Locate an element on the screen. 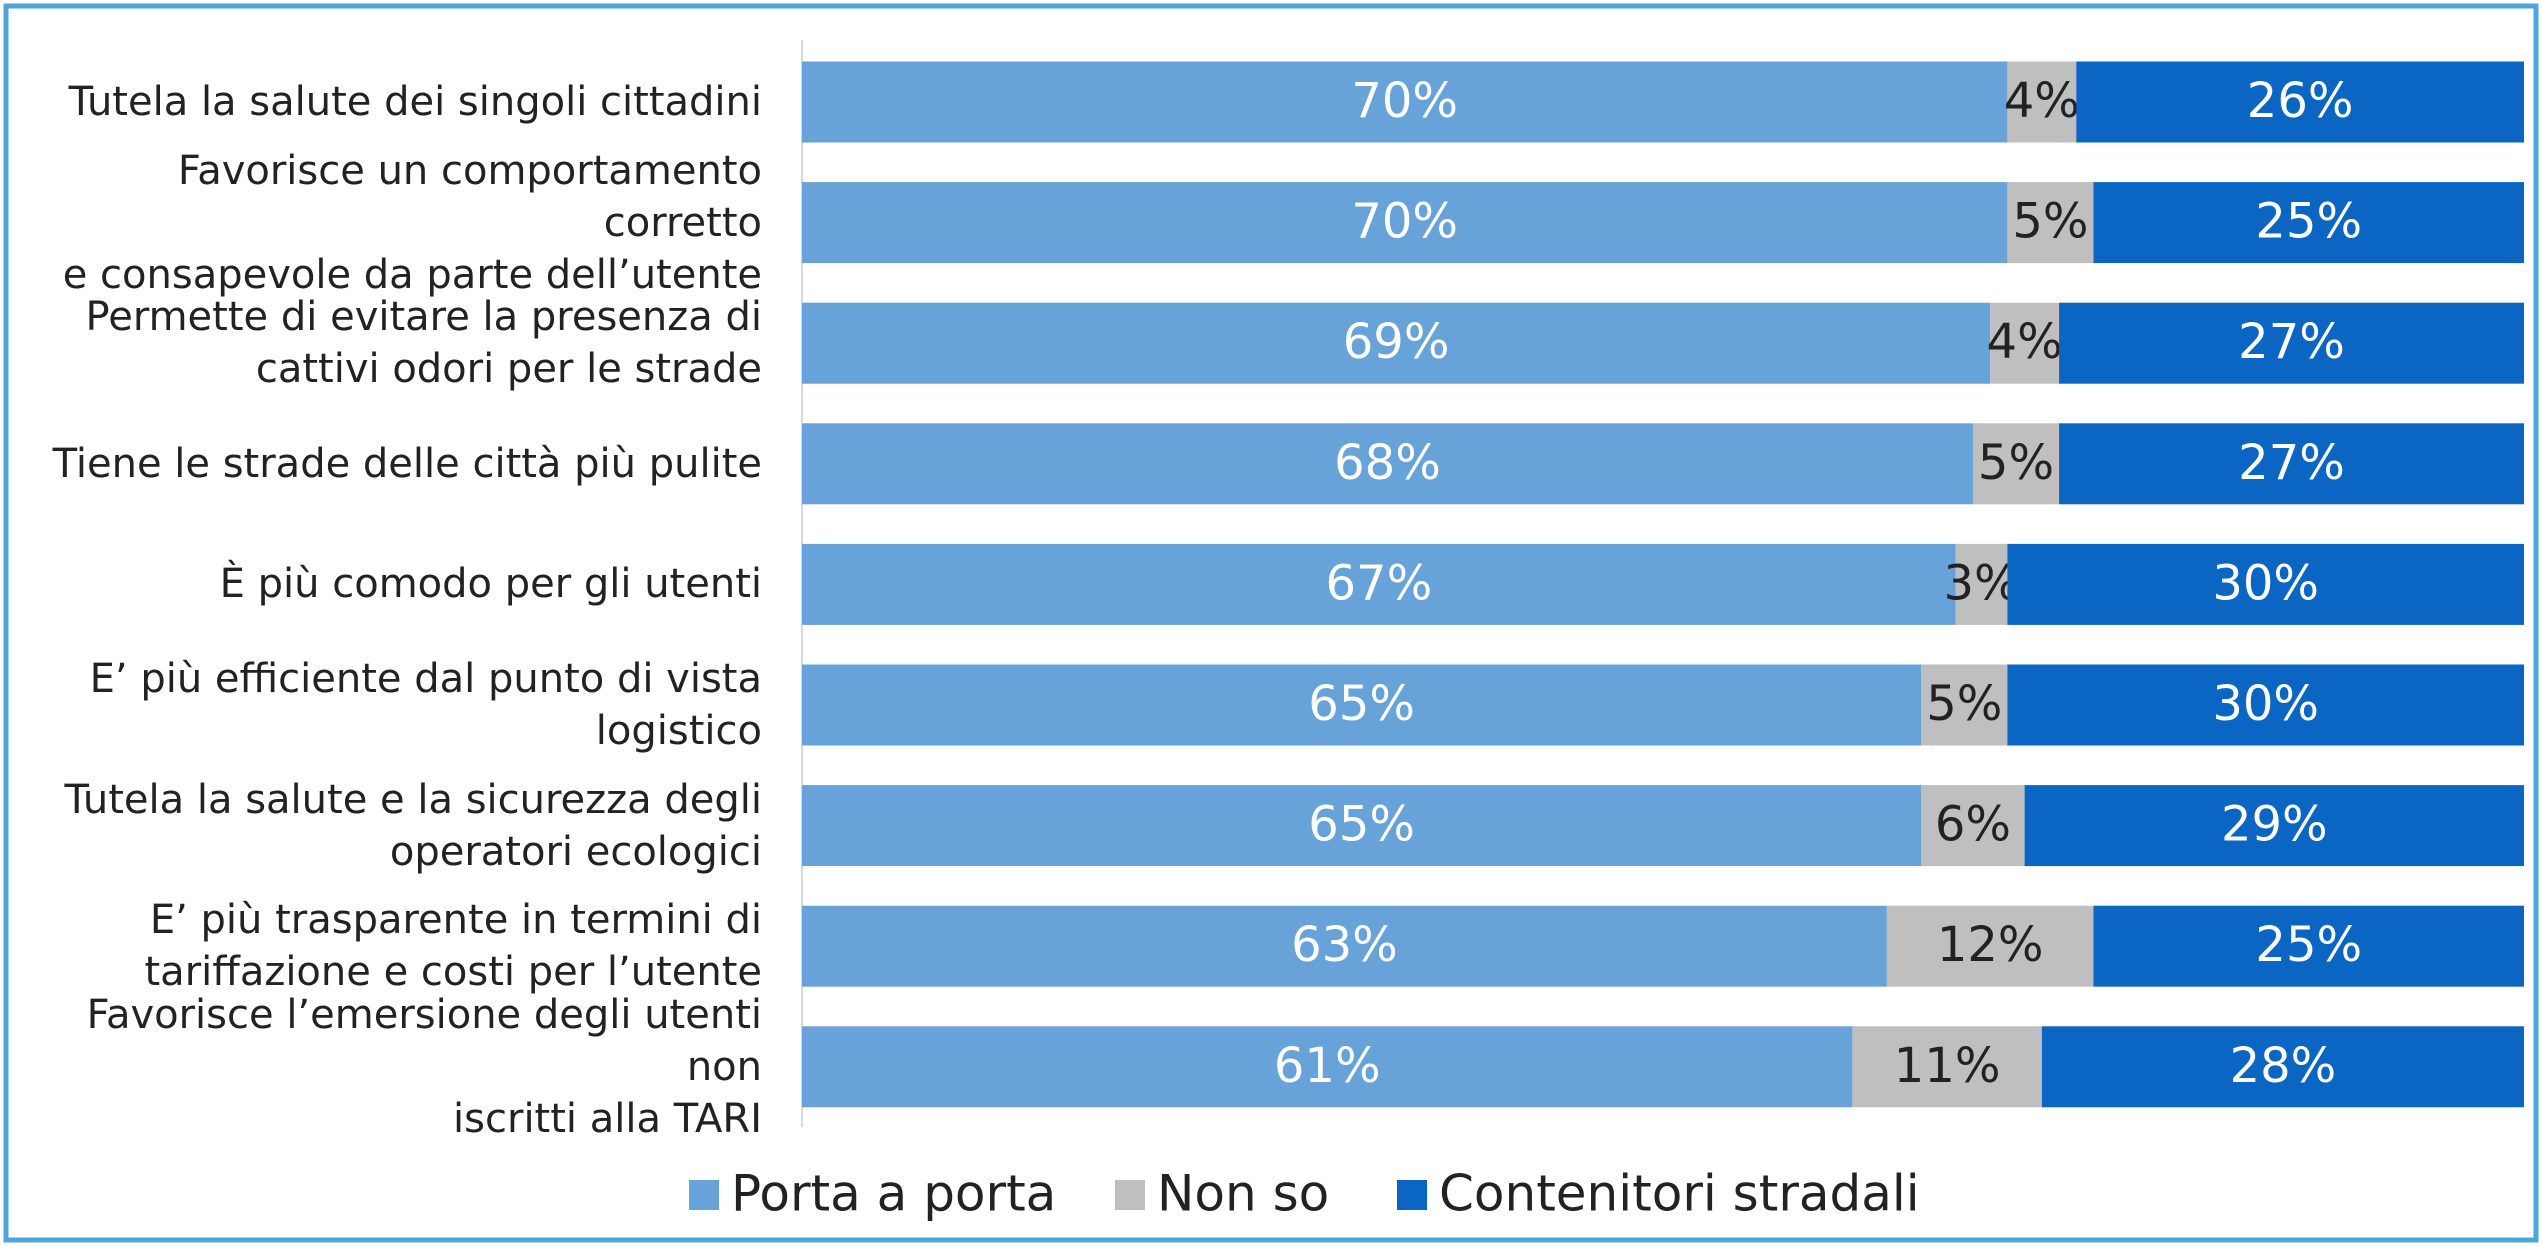 This screenshot has width=2542, height=1246. value-label: 67% is located at coordinates (1379, 583).